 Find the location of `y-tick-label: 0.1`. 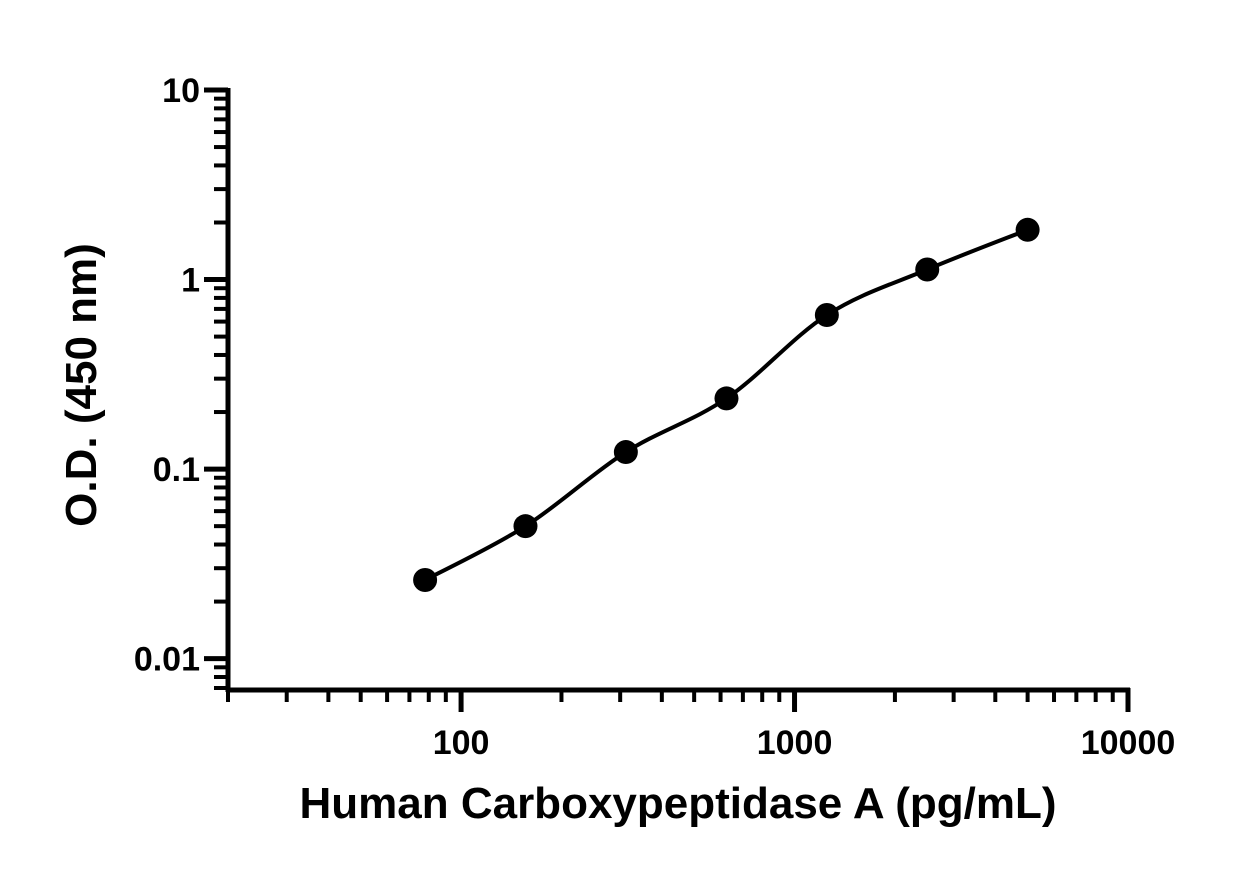

y-tick-label: 0.1 is located at coordinates (176, 470).